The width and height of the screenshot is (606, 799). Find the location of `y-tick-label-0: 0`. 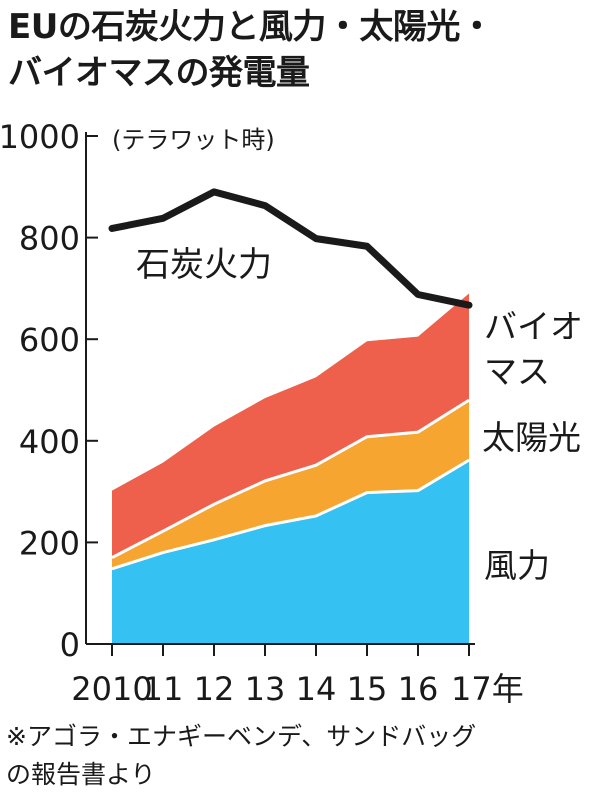

y-tick-label-0: 0 is located at coordinates (70, 645).